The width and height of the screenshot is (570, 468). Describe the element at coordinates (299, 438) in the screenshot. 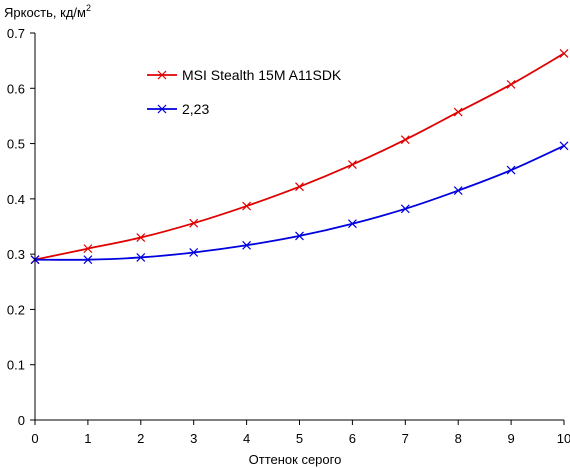

I see `x-tick-label: 5` at that location.